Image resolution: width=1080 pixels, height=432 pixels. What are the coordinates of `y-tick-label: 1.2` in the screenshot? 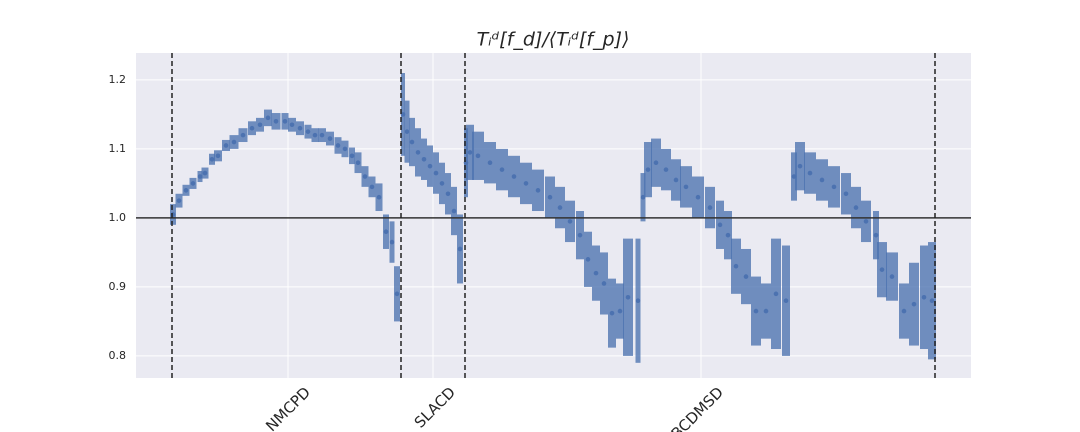 It's located at (118, 79).